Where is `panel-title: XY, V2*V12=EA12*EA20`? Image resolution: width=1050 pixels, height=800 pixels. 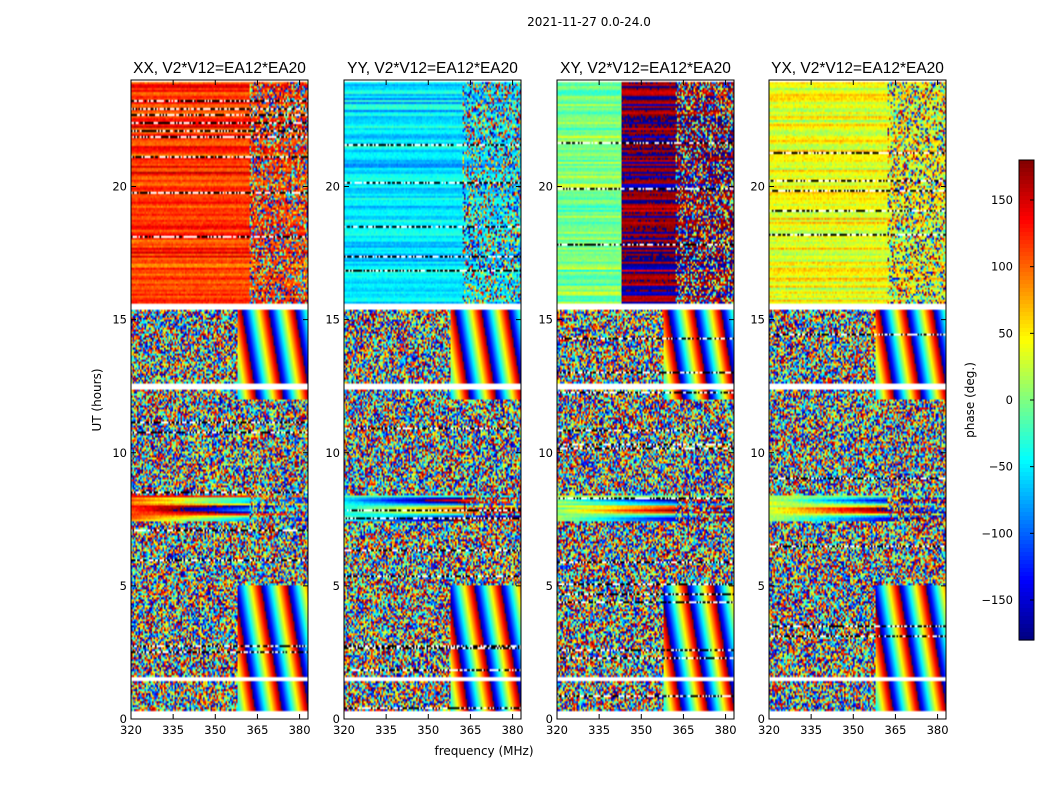
panel-title: XY, V2*V12=EA12*EA20 is located at coordinates (645, 68).